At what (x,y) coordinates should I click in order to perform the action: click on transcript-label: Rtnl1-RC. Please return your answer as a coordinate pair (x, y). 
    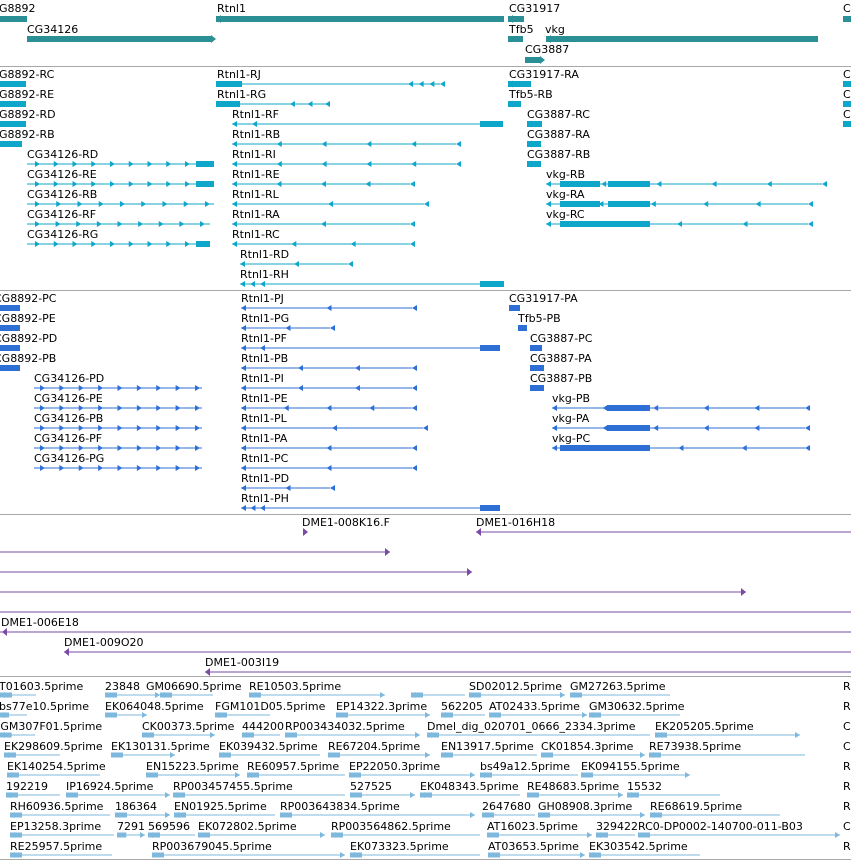
    Looking at the image, I should click on (256, 234).